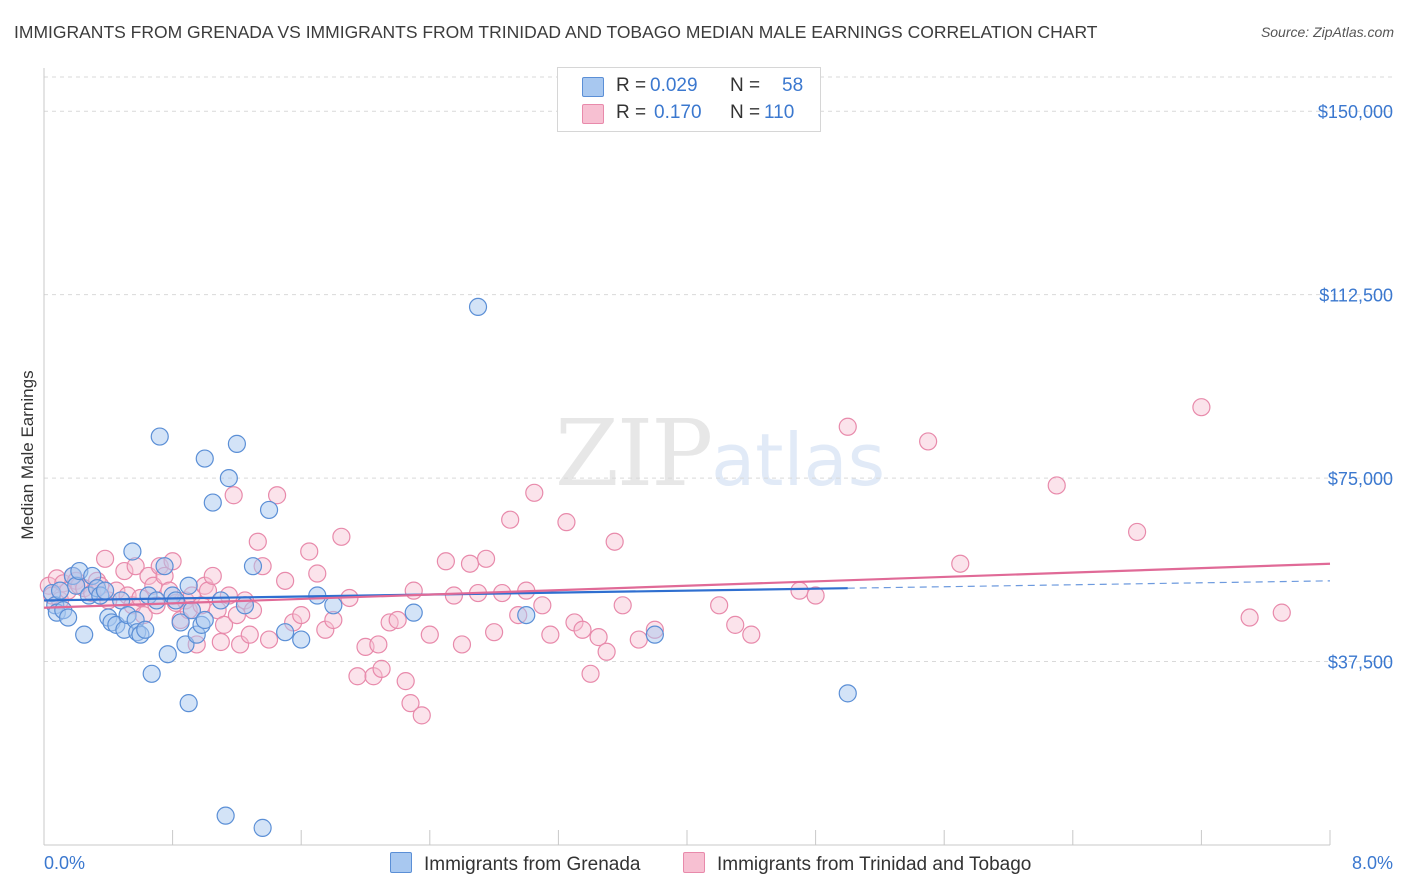 The height and width of the screenshot is (892, 1406). Describe the element at coordinates (1355, 112) in the screenshot. I see `y-tick-label: $150,000` at that location.